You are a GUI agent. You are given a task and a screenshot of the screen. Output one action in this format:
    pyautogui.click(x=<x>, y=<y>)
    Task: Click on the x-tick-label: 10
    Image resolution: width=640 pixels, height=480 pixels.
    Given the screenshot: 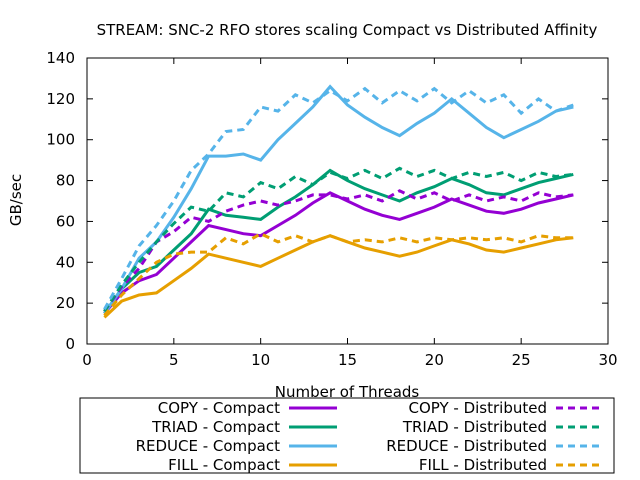 What is the action you would take?
    pyautogui.click(x=260, y=360)
    